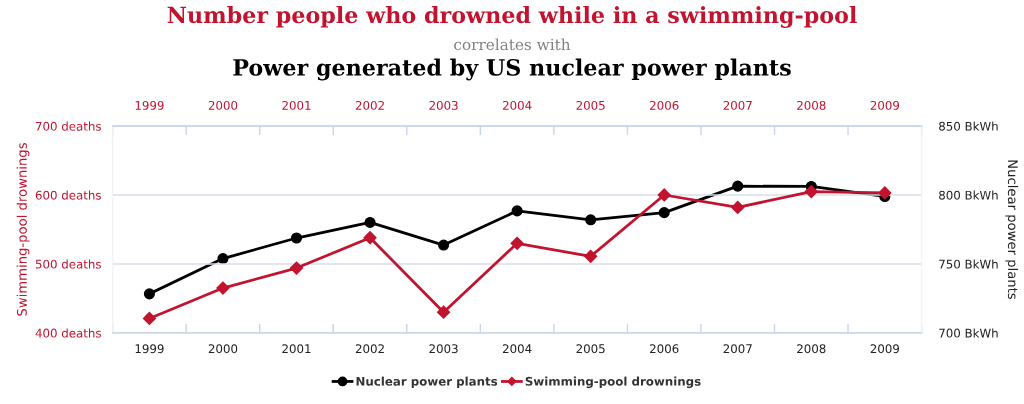 The width and height of the screenshot is (1024, 404). Describe the element at coordinates (968, 264) in the screenshot. I see `y2-tick-label: 750 BkWh` at that location.